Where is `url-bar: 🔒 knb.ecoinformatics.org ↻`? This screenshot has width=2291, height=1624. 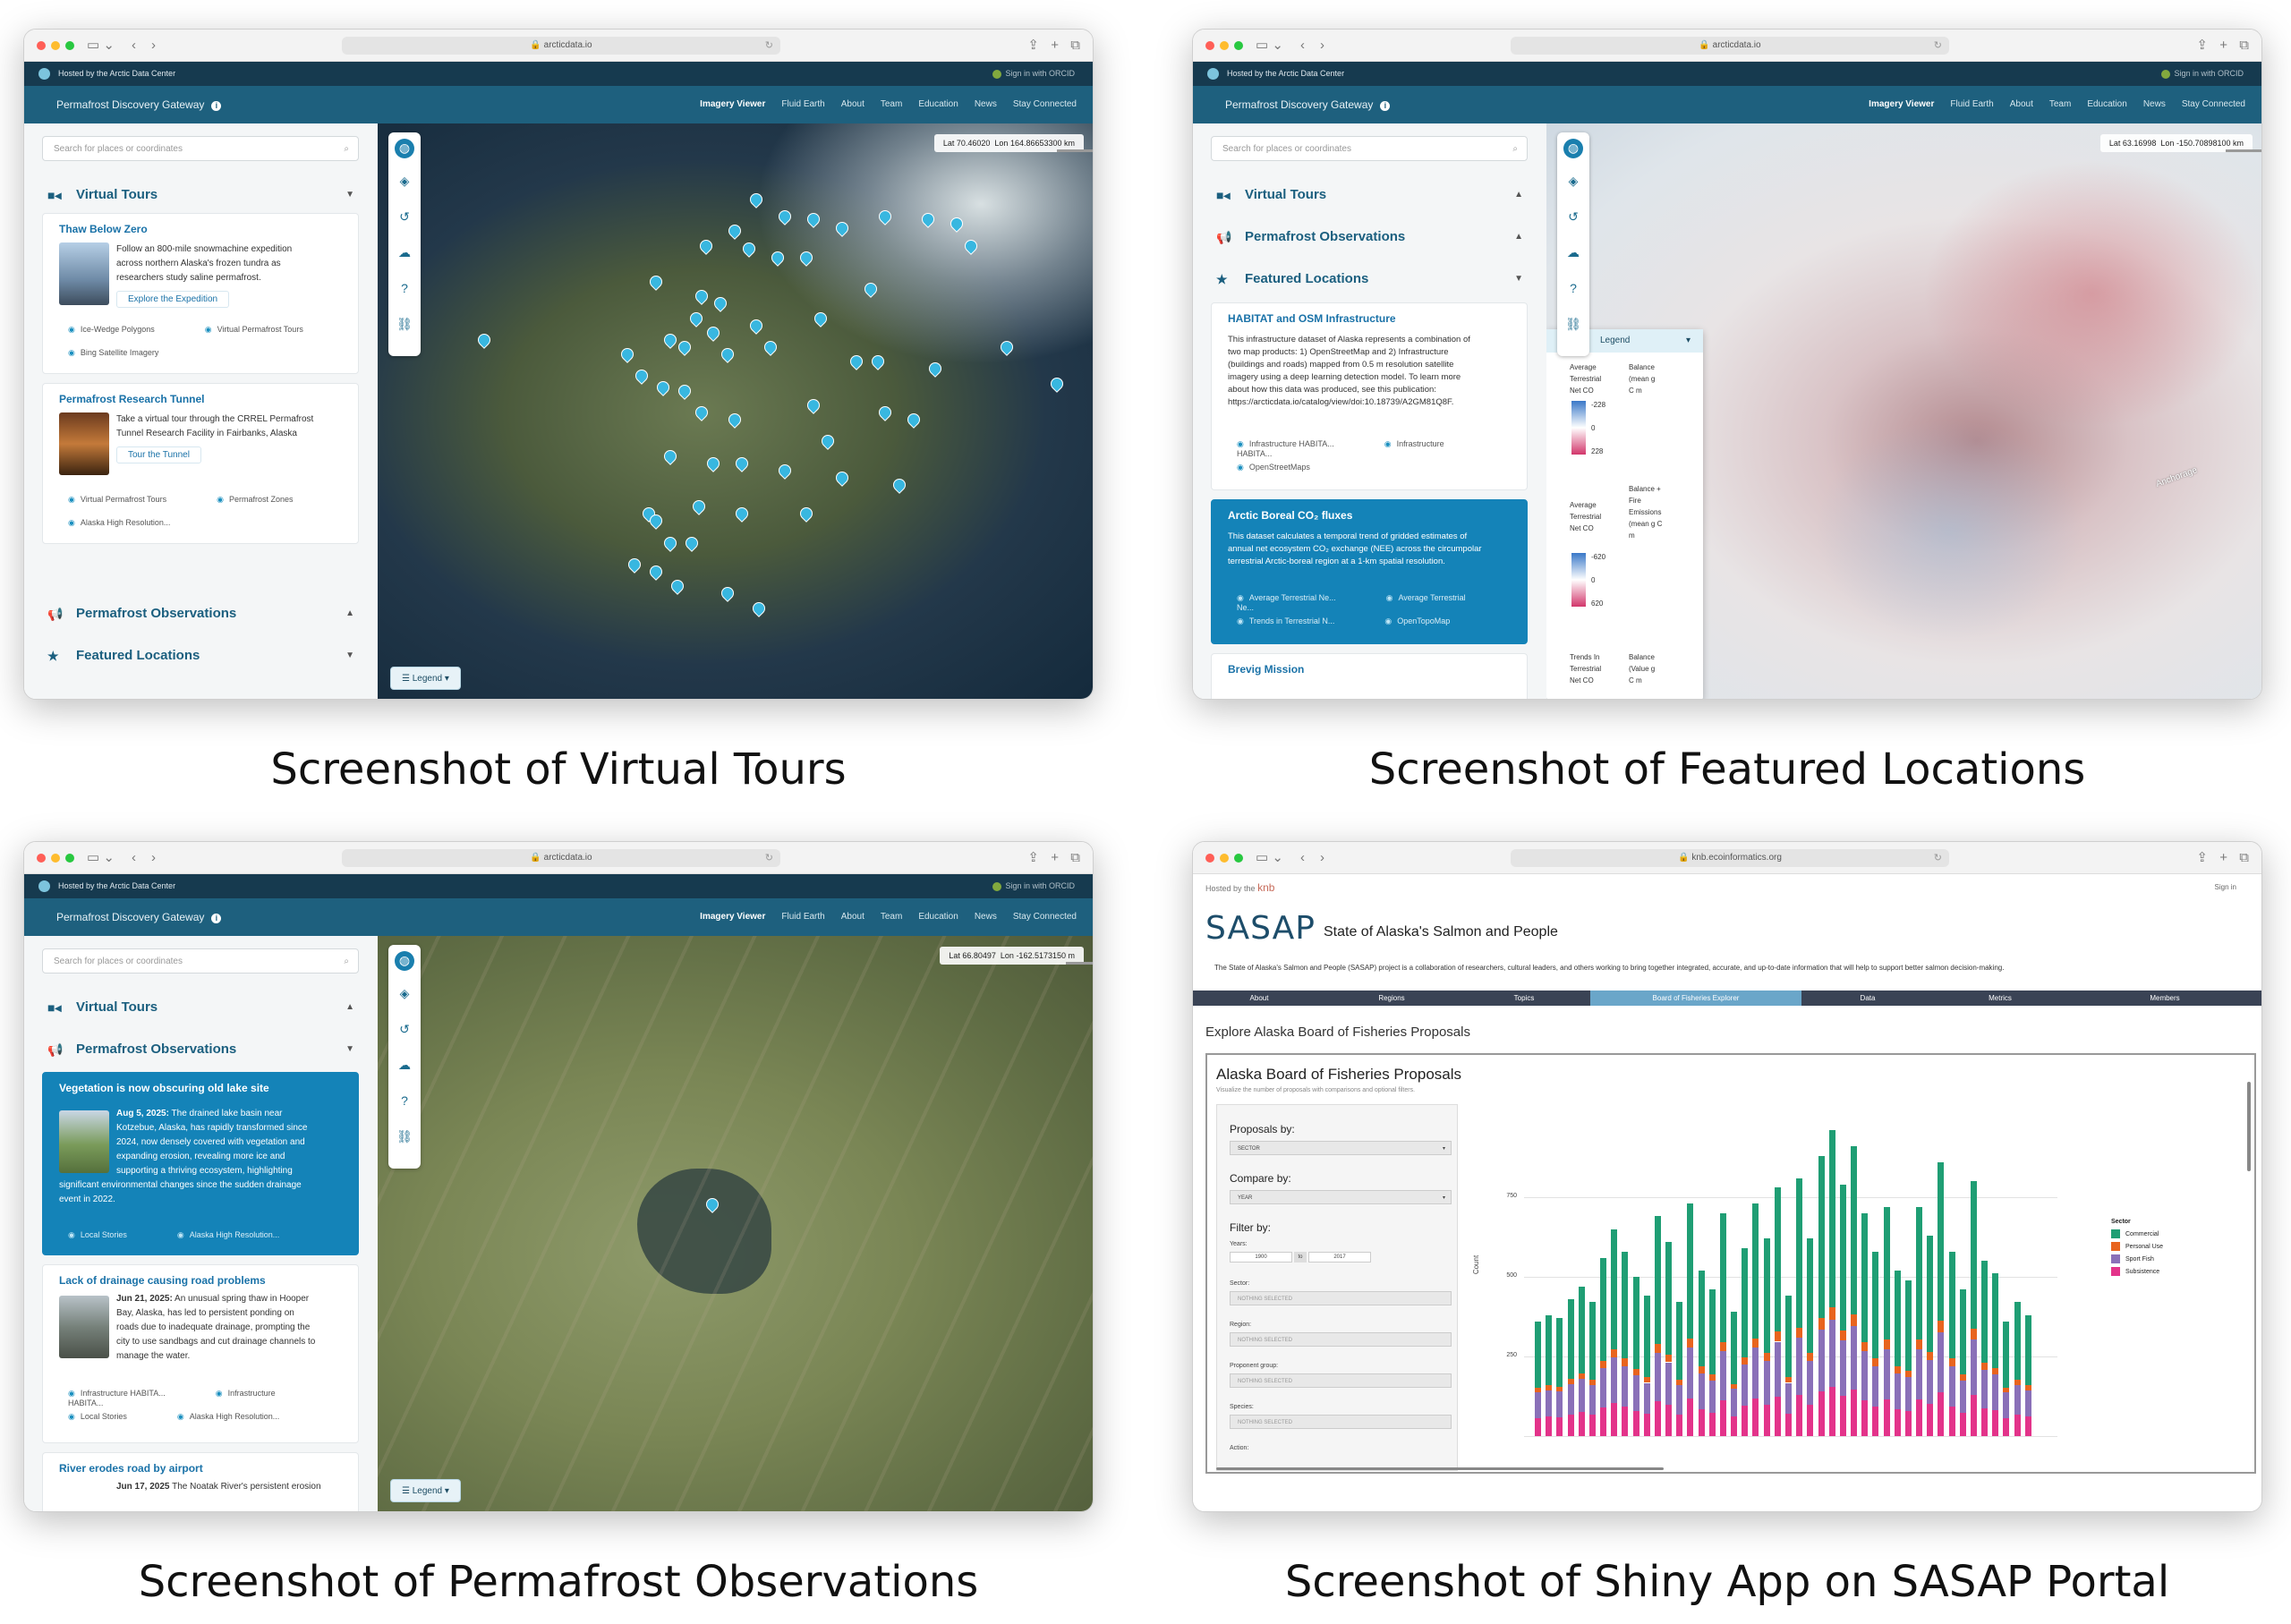
url-bar: 🔒 knb.ecoinformatics.org ↻ is located at coordinates (1730, 858).